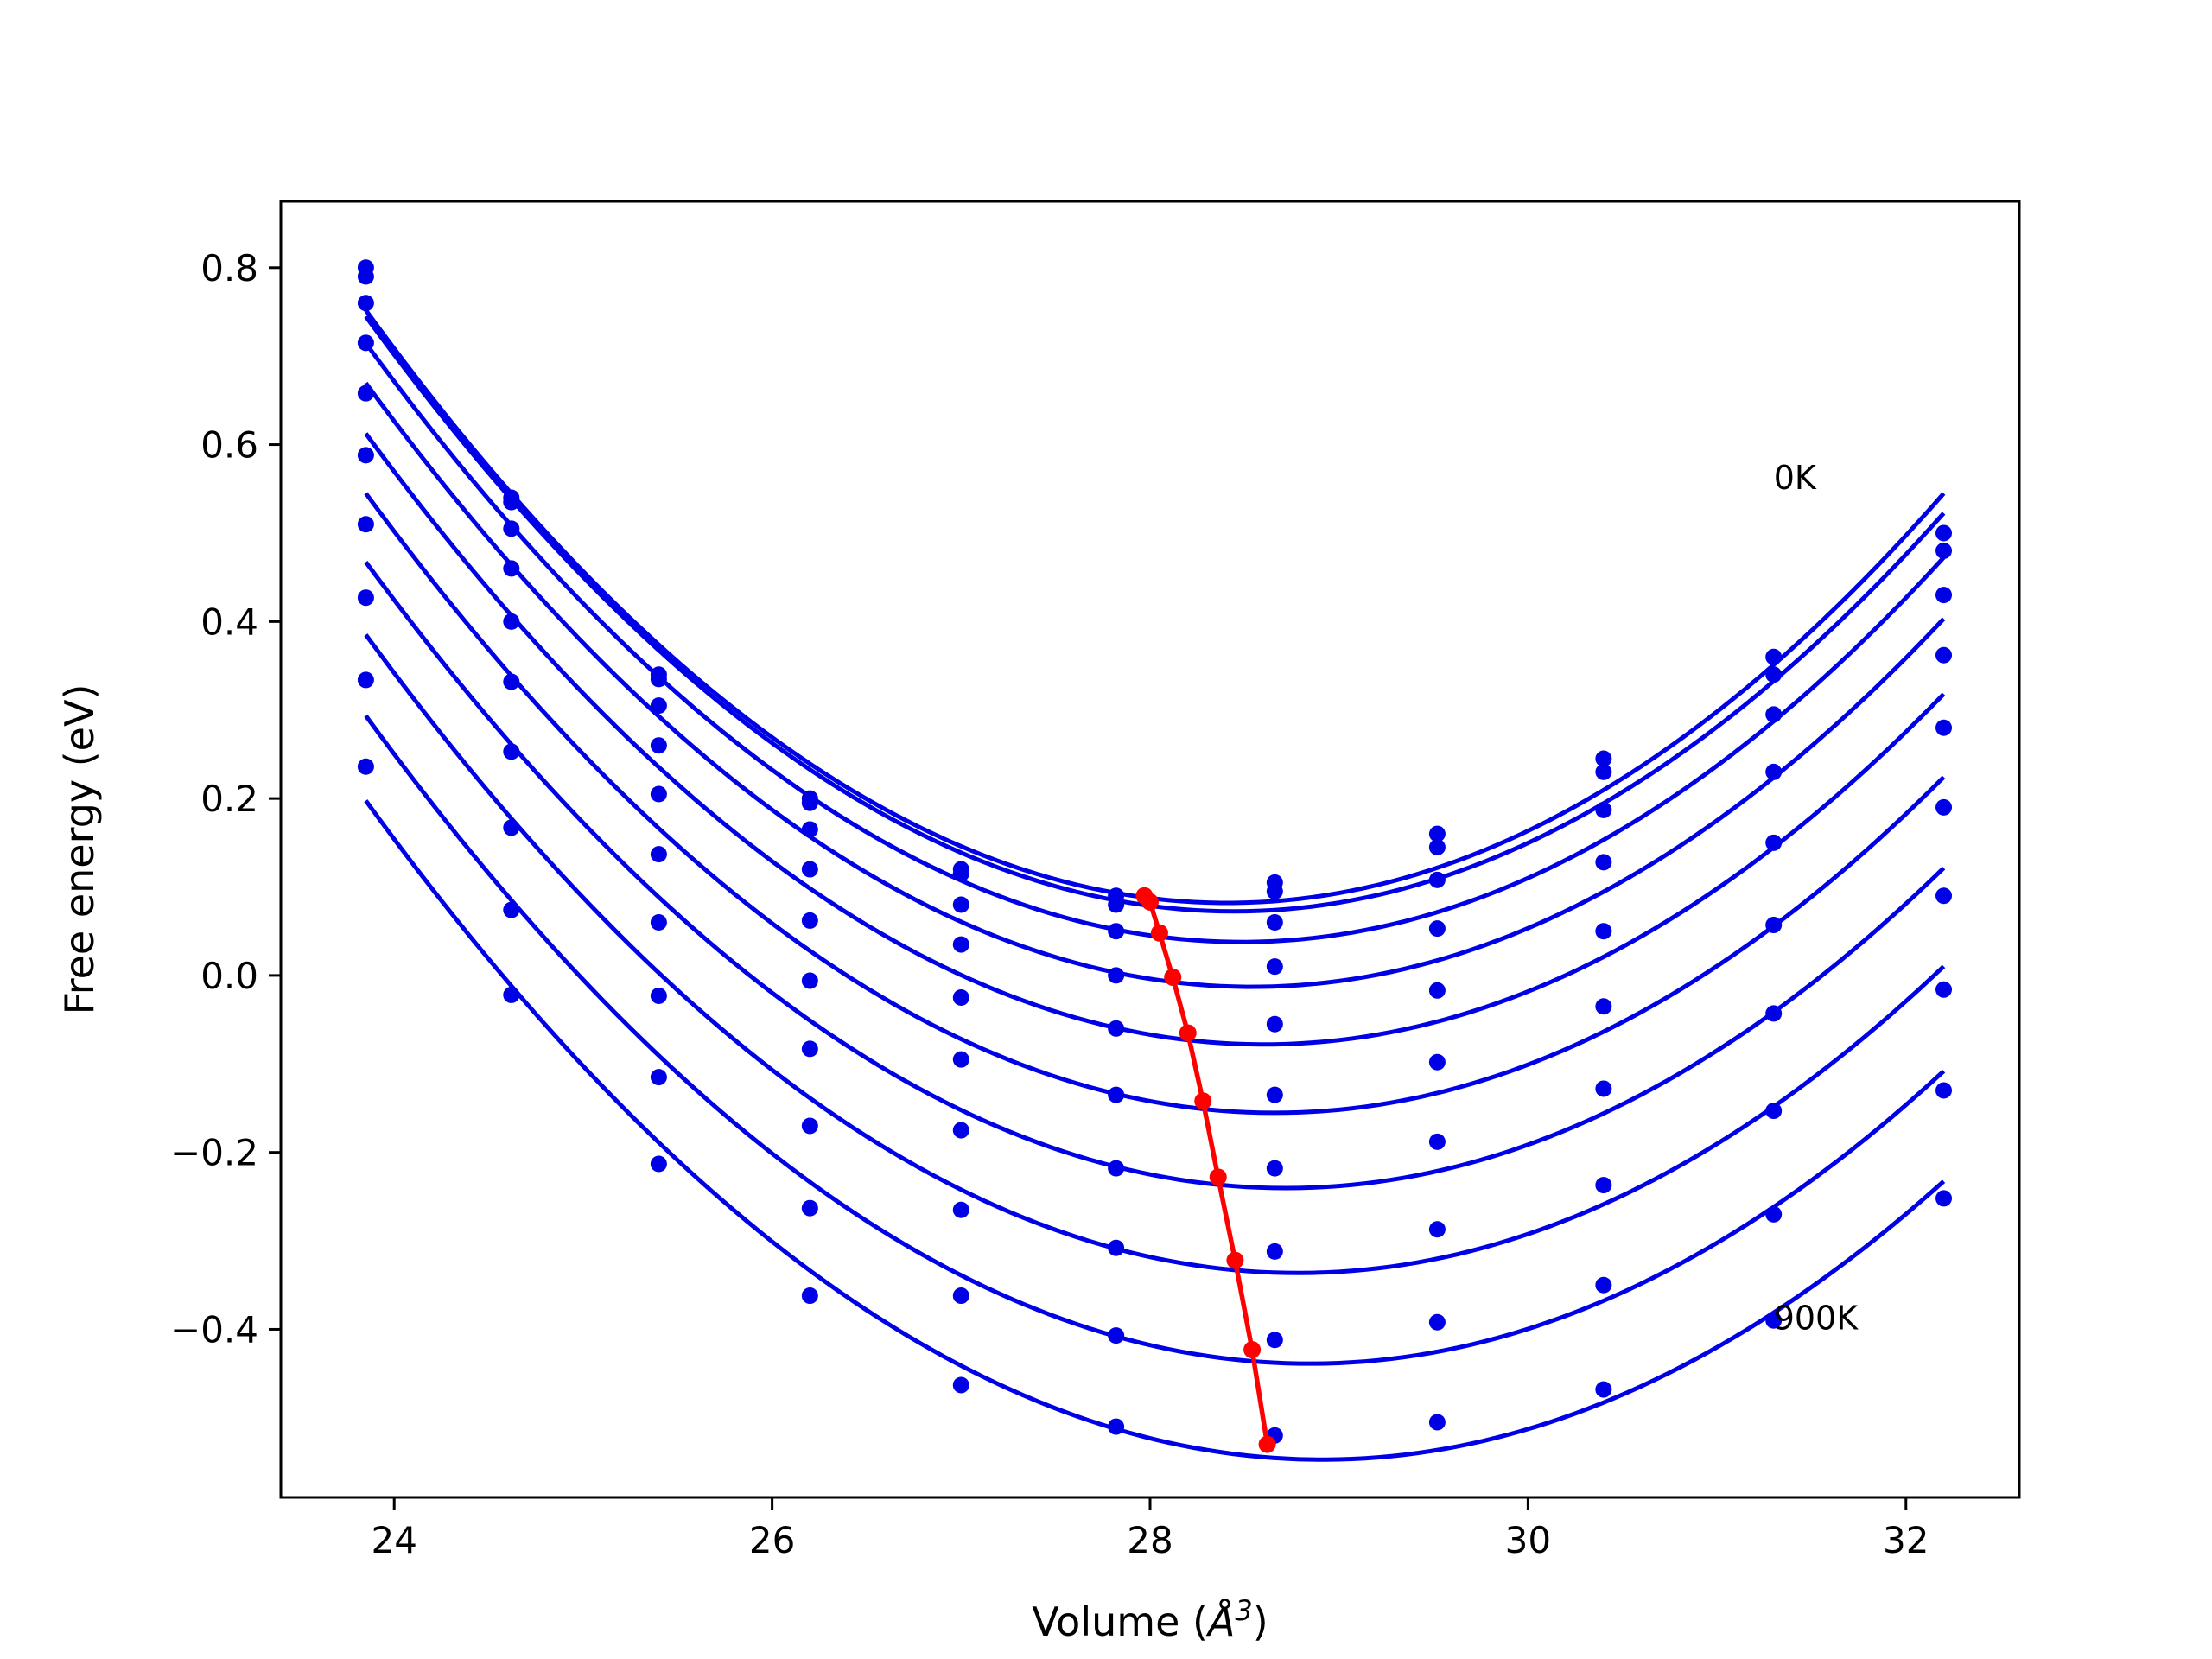 The width and height of the screenshot is (2212, 1659). What do you see at coordinates (1243, 1610) in the screenshot?
I see `x-axis-label-superscript: 3` at bounding box center [1243, 1610].